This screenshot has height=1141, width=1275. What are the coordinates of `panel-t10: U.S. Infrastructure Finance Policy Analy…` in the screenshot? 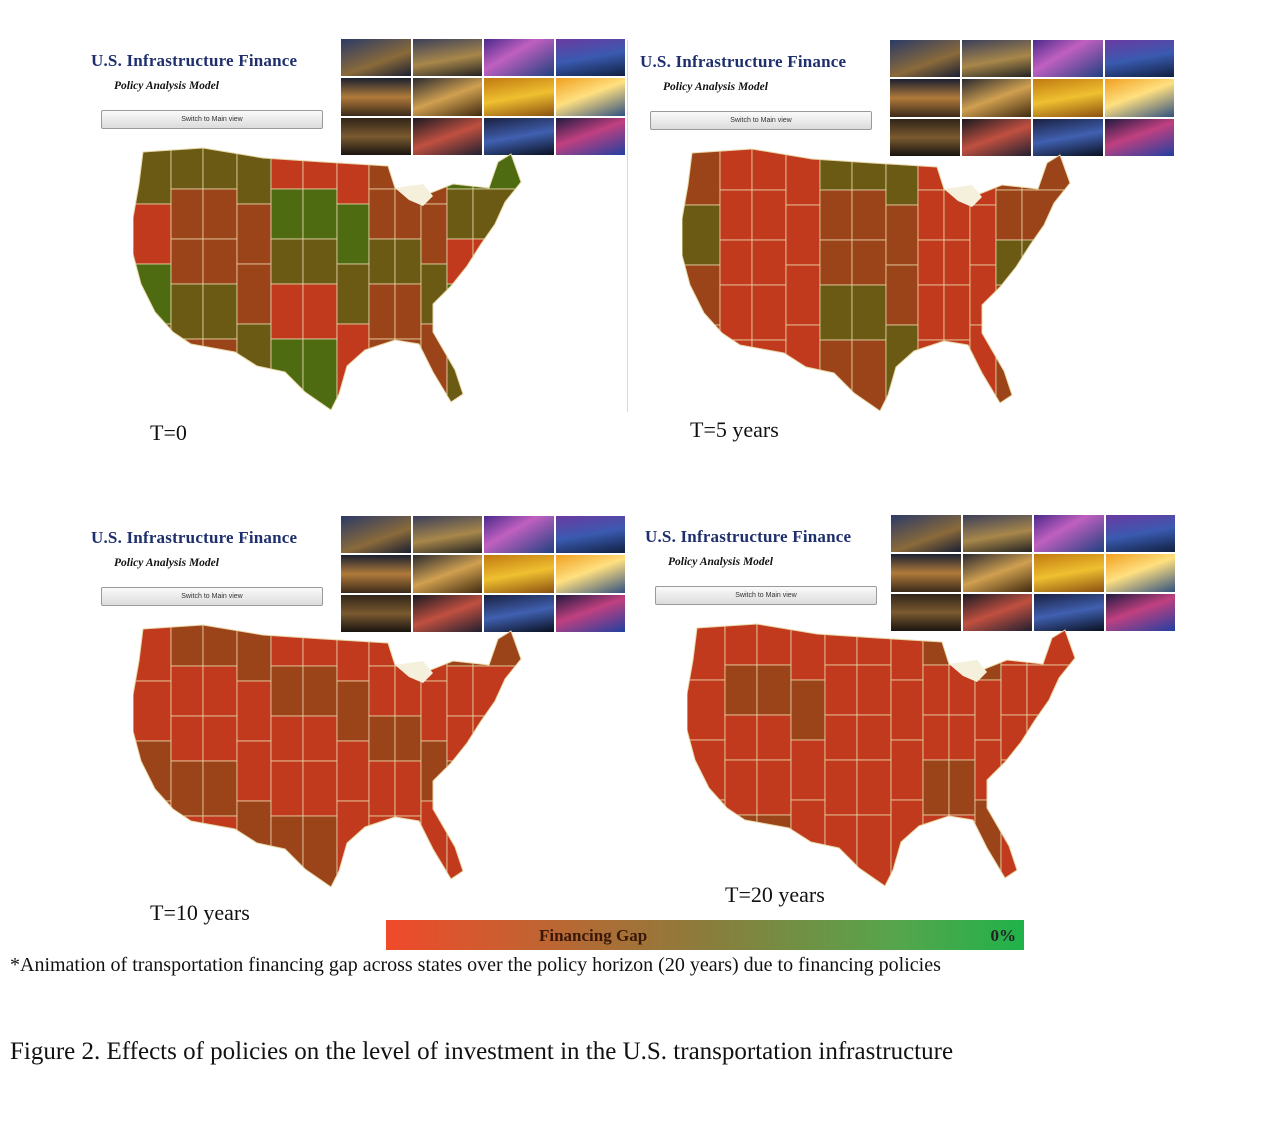 It's located at (358, 705).